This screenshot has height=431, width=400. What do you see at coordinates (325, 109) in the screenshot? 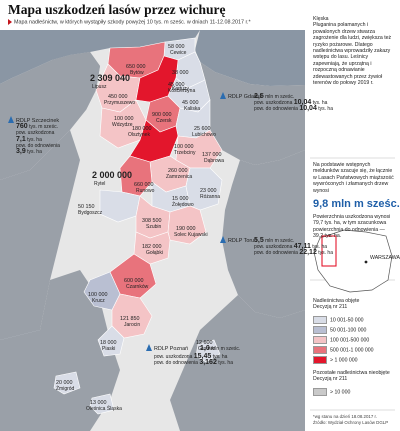
I see `rdlp-gdansk-area2-unit: tys. ha` at bounding box center [325, 109].